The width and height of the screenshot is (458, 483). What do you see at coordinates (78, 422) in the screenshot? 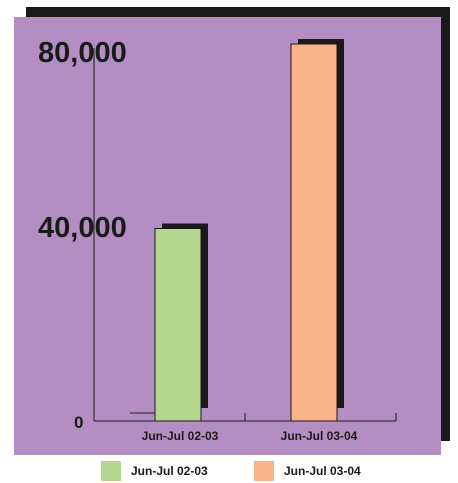
I see `y-tick-label-0: 0` at bounding box center [78, 422].